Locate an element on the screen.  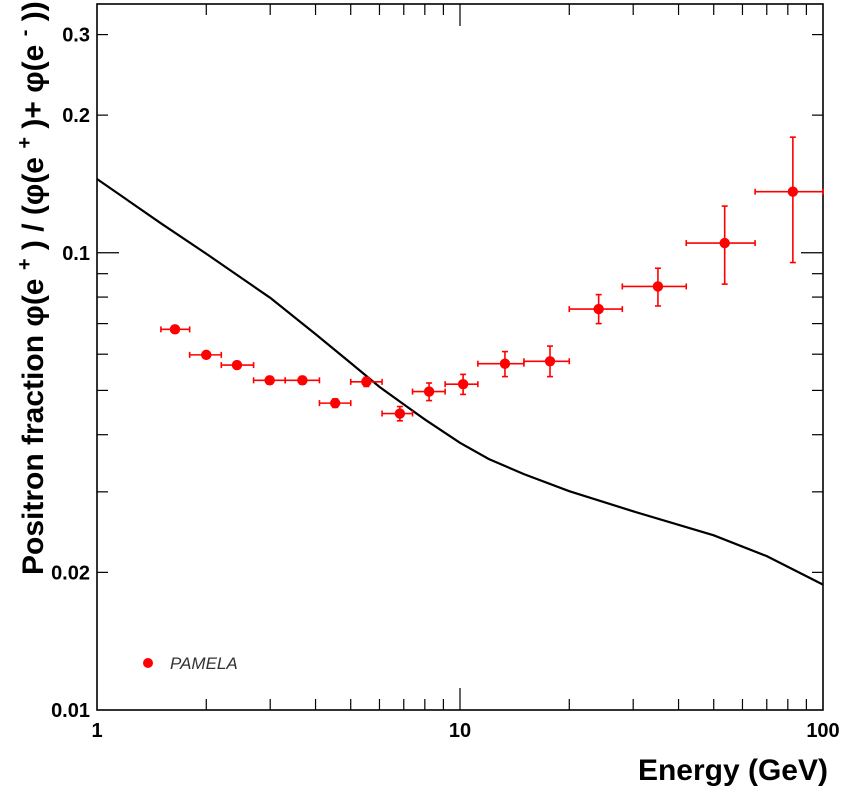
x-tick-label: 100 is located at coordinates (822, 731).